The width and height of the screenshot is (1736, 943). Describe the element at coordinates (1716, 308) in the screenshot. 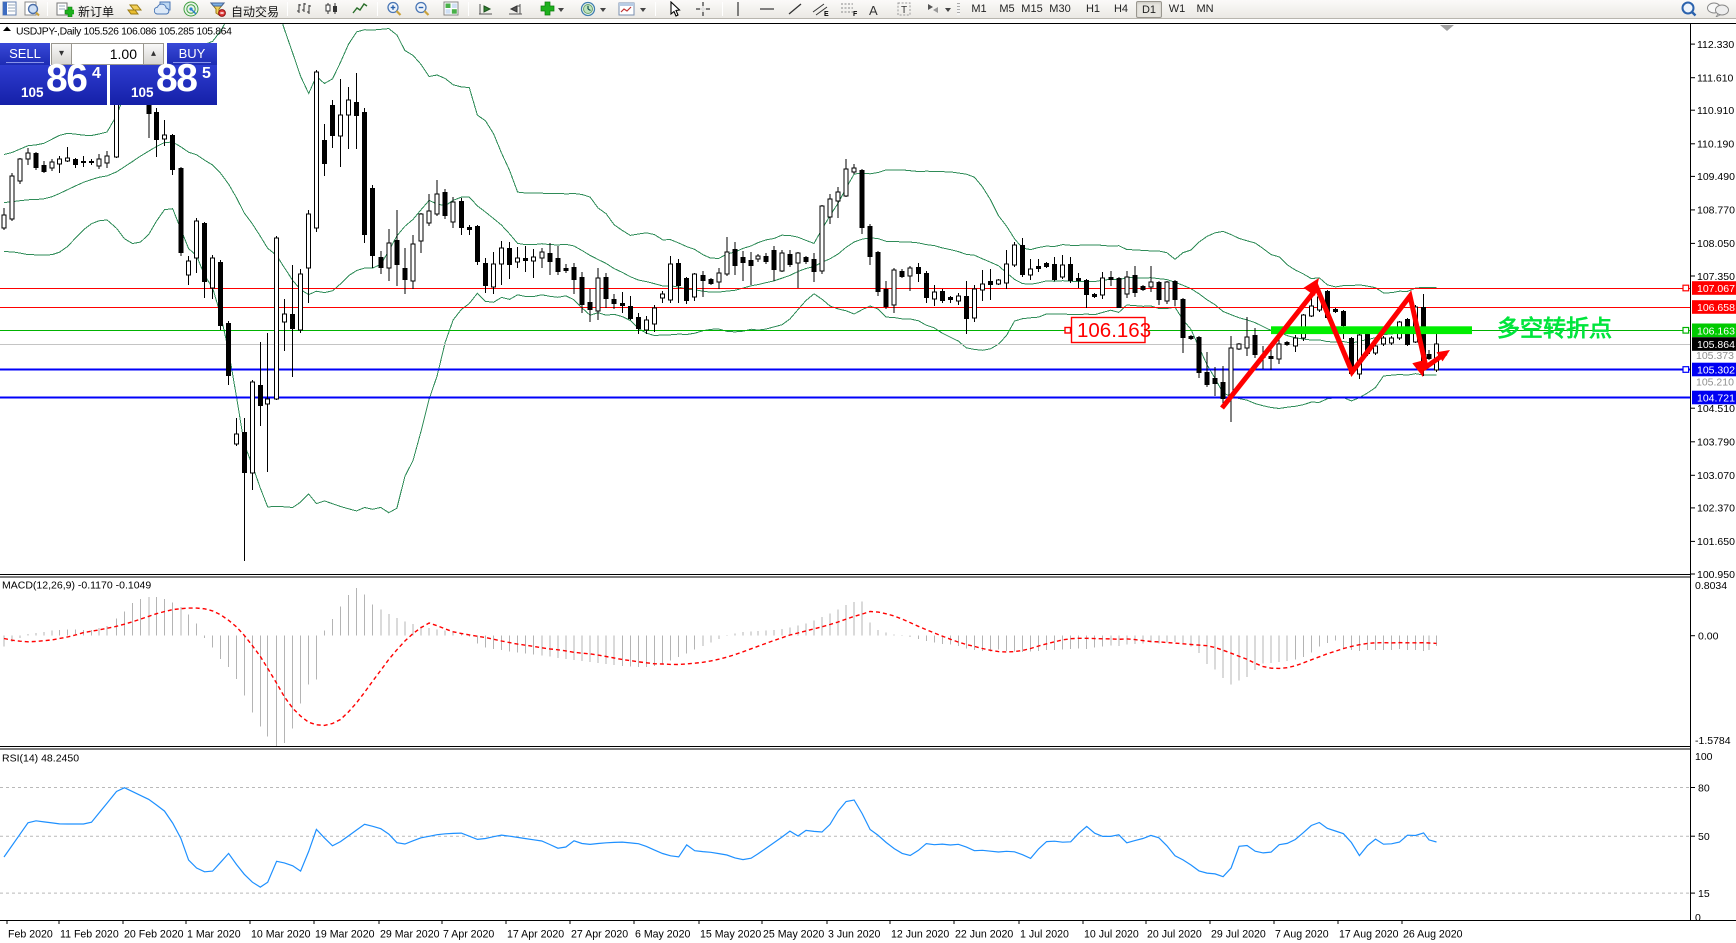

I see `svg-text: 106.658` at that location.